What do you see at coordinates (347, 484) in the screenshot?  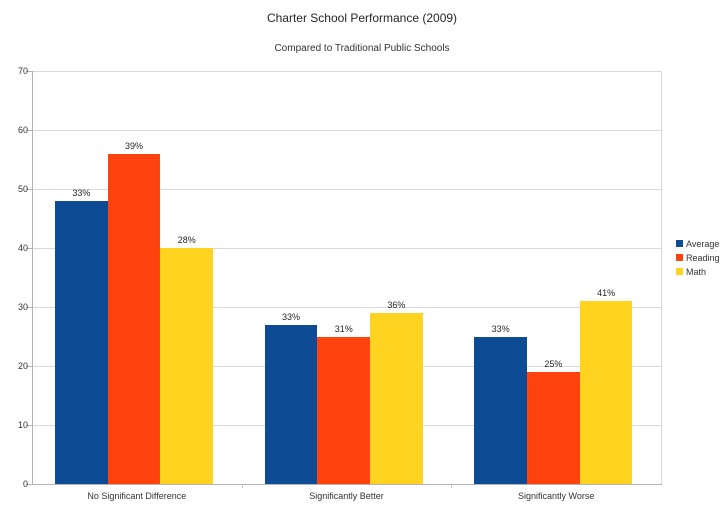 I see `x-axis` at bounding box center [347, 484].